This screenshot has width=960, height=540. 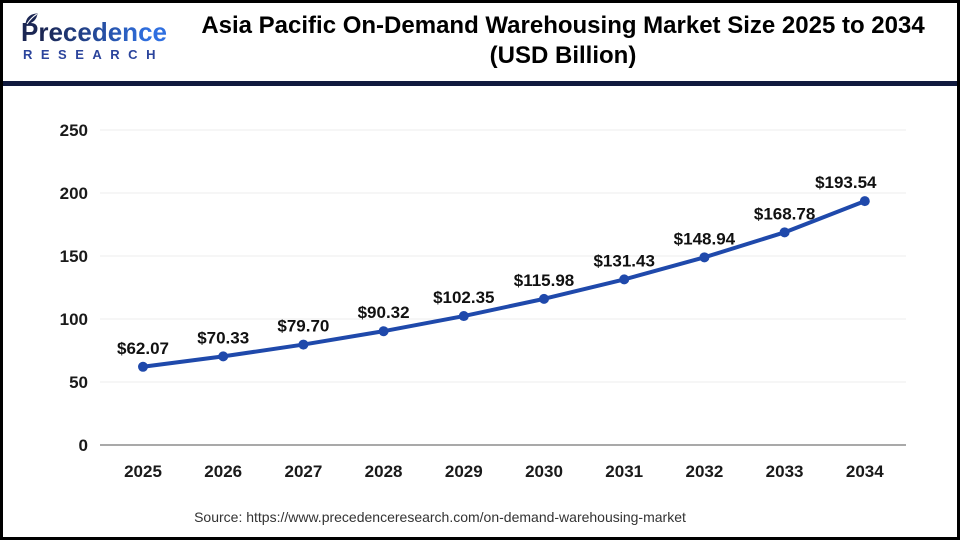 I want to click on leaf-icon, so click(x=31, y=19).